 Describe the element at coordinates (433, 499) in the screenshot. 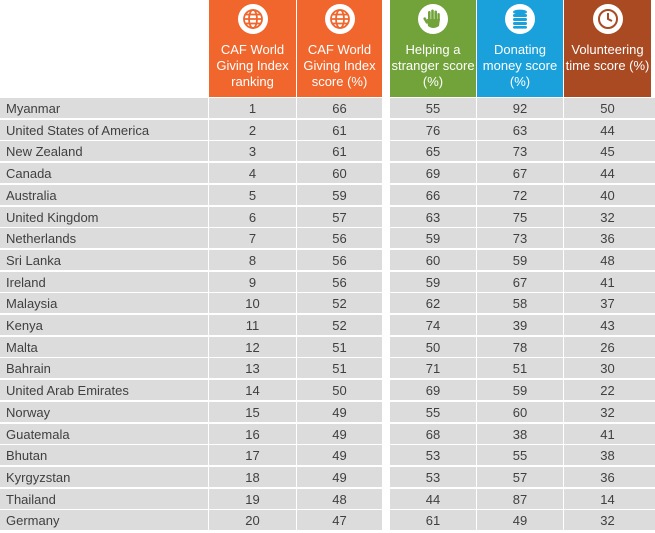

I see `helping-cell: 44` at that location.